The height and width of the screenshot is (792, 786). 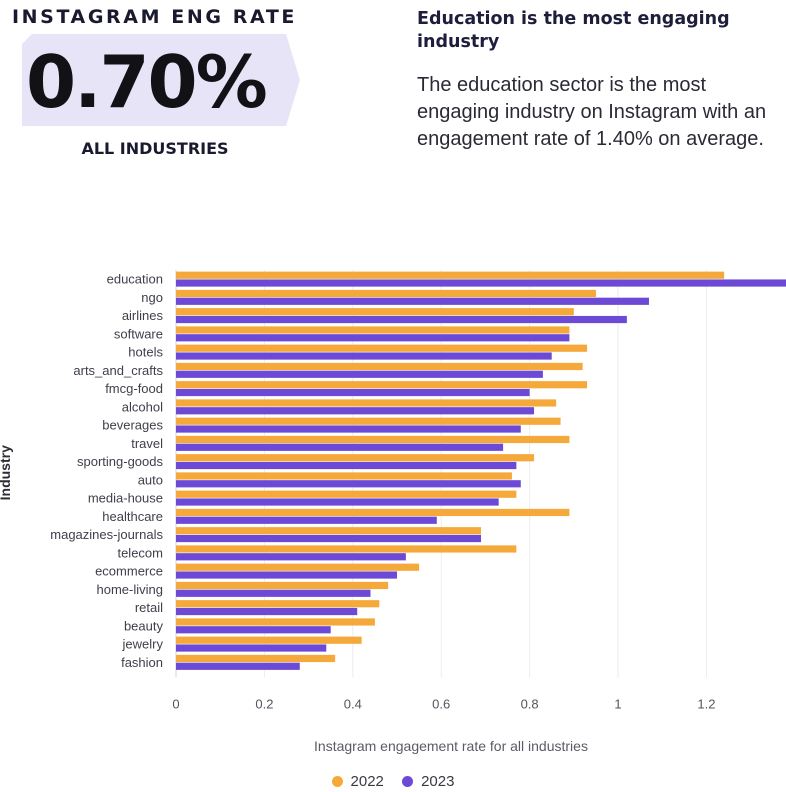 What do you see at coordinates (132, 425) in the screenshot?
I see `category-label: beverages` at bounding box center [132, 425].